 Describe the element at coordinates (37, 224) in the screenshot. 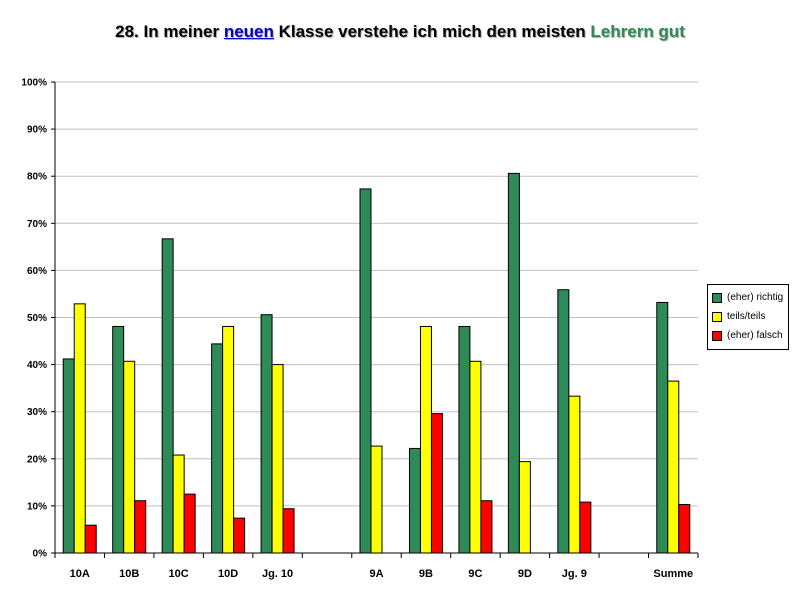

I see `y-tick-label: 70%` at that location.